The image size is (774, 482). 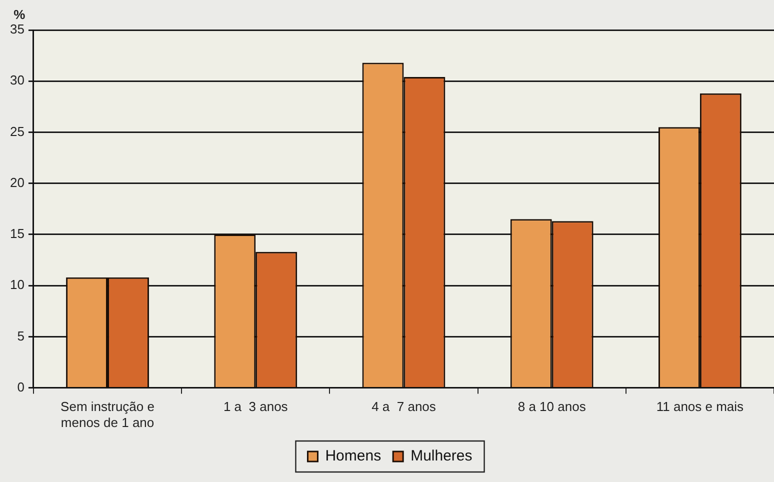 I want to click on legend-label: Homens, so click(x=353, y=456).